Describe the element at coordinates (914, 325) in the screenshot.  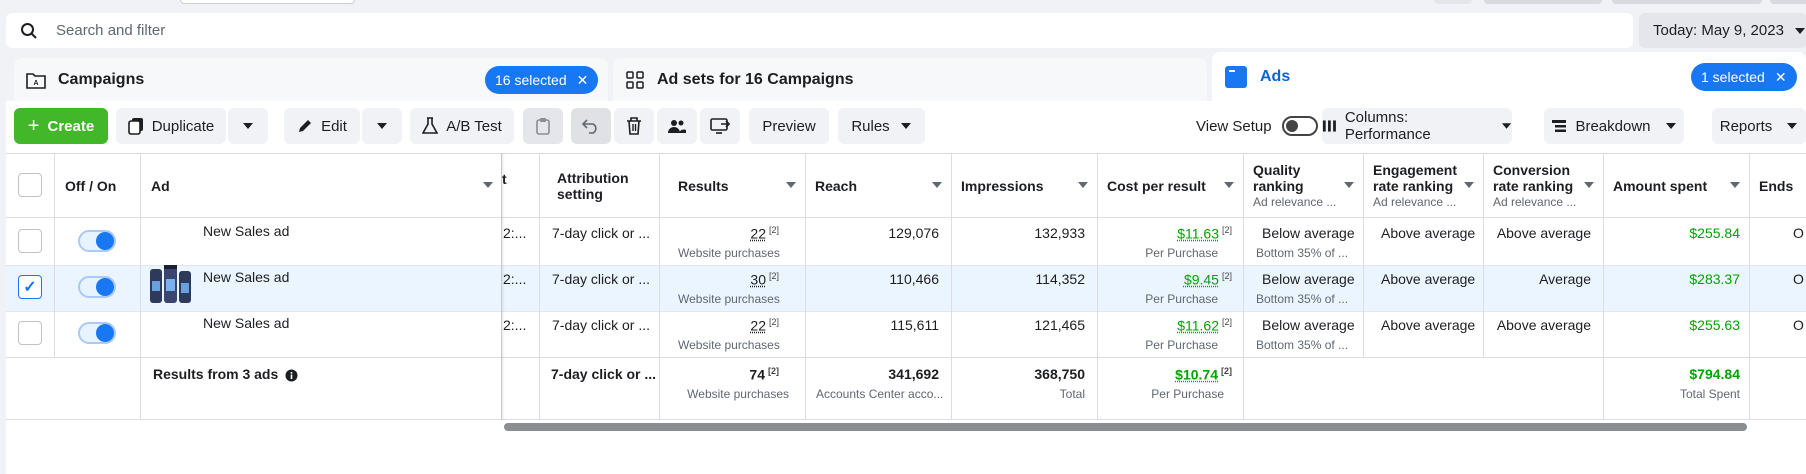
I see `reach-value: 115,611` at that location.